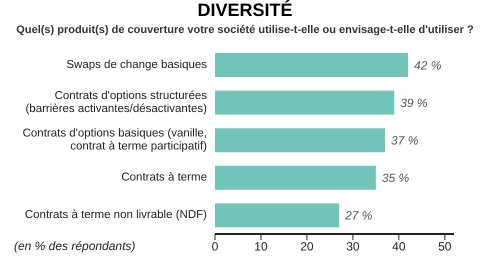 This screenshot has height=275, width=490. I want to click on x-axis-title: (en % des répondants), so click(75, 246).